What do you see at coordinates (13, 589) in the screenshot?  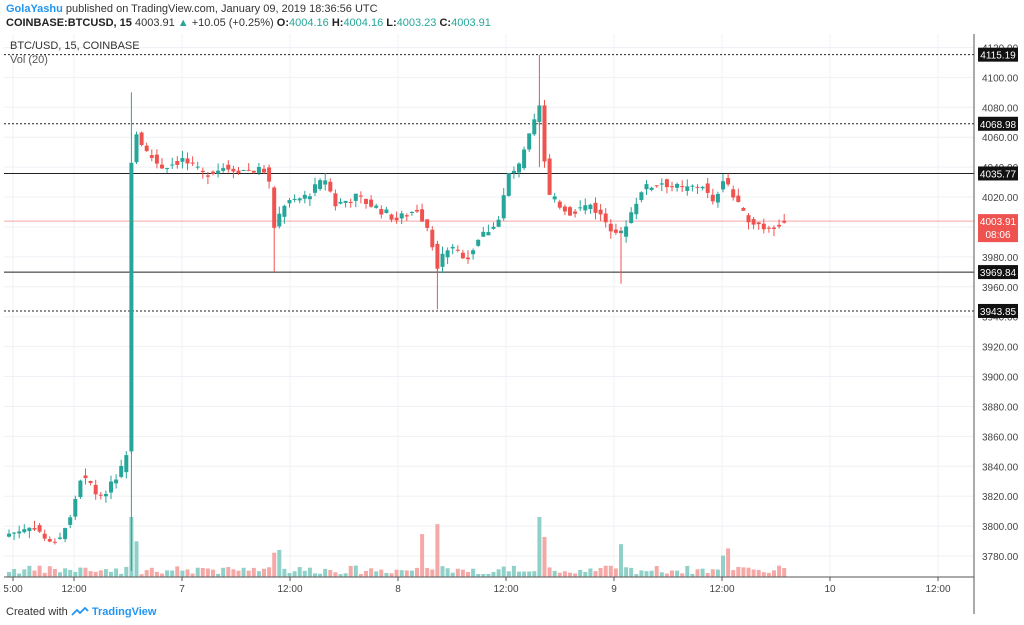 I see `x-tick-label: 5:00` at bounding box center [13, 589].